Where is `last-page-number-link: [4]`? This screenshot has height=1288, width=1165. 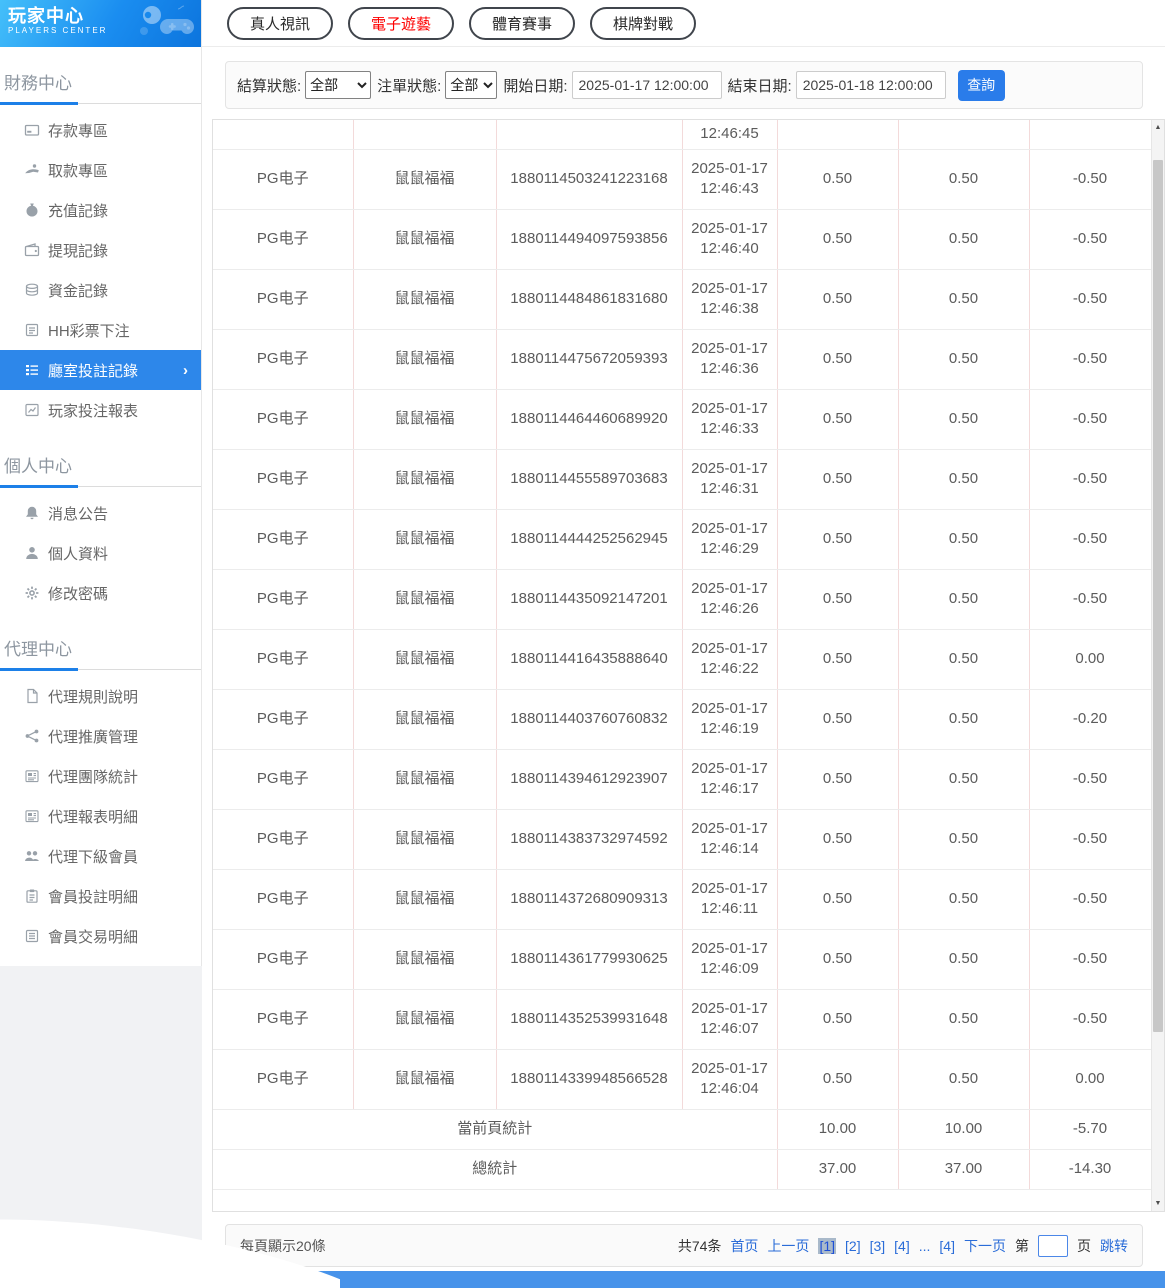 last-page-number-link: [4] is located at coordinates (947, 1245).